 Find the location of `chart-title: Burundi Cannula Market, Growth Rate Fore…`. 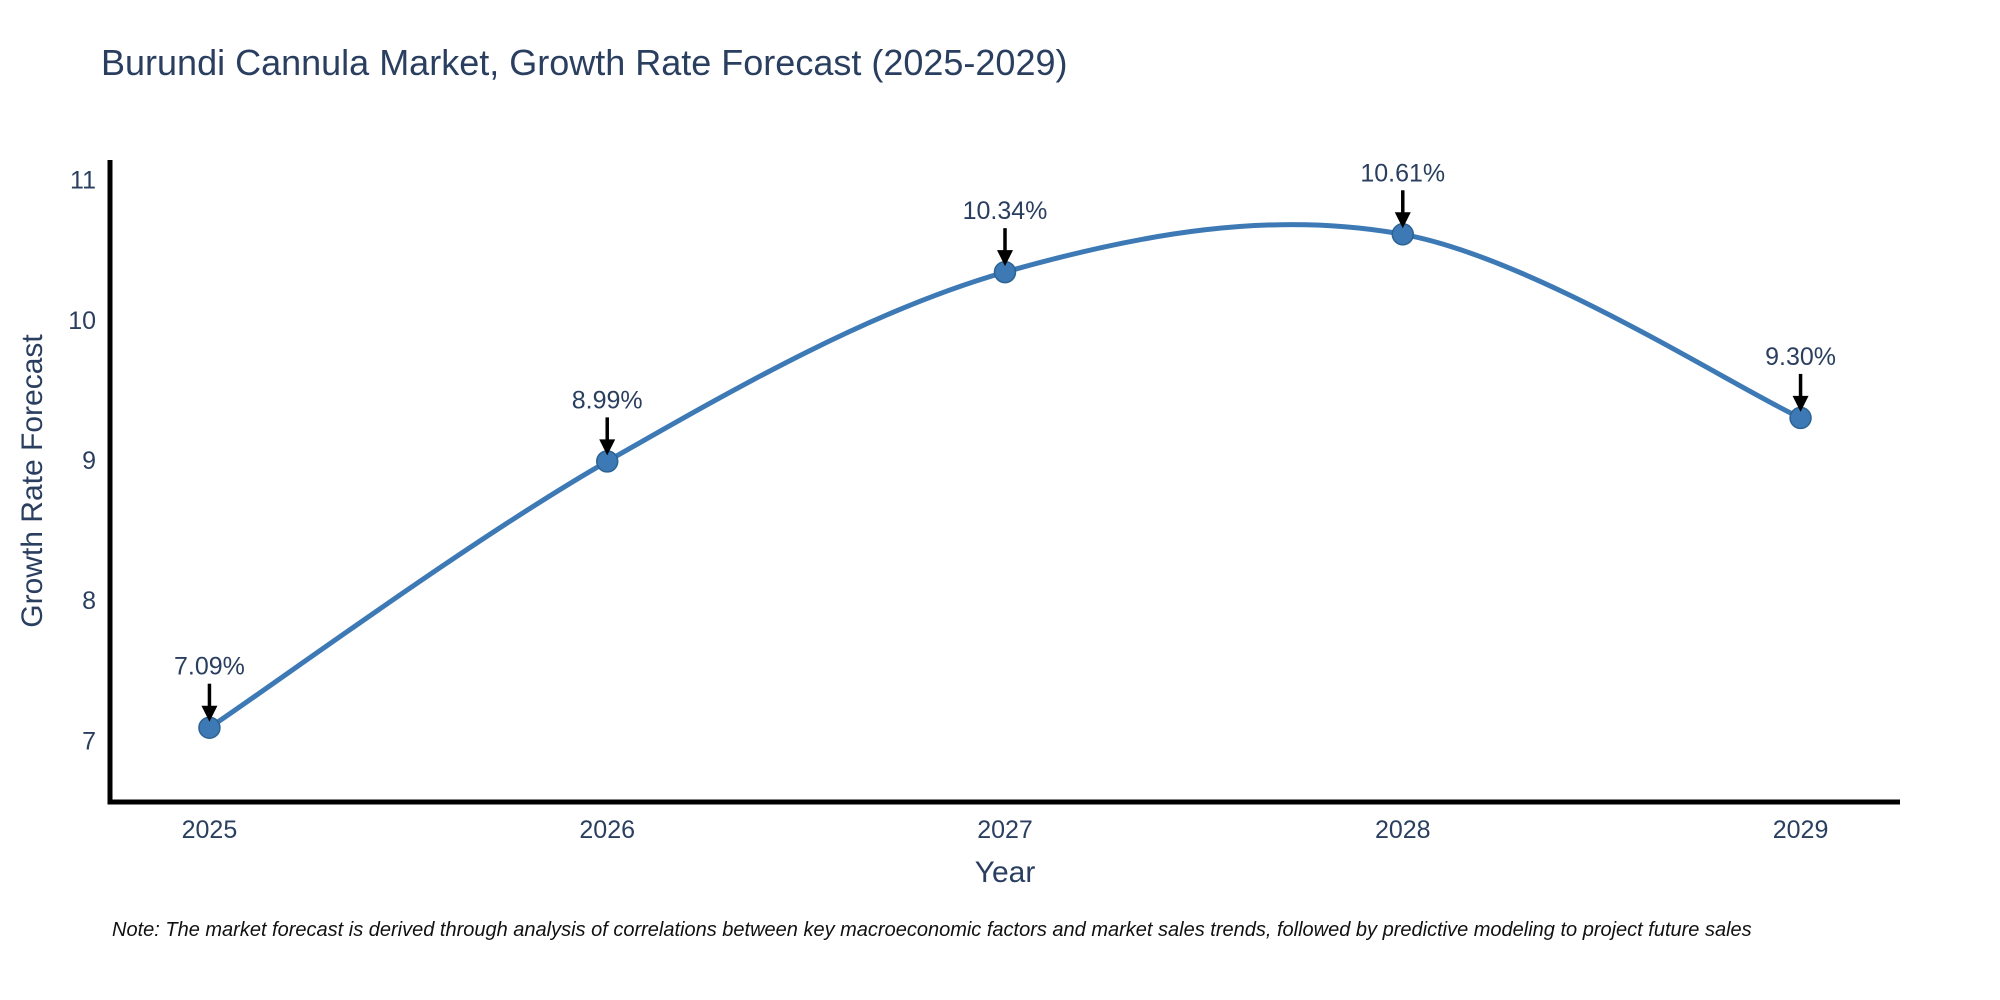

chart-title: Burundi Cannula Market, Growth Rate Fore… is located at coordinates (584, 62).